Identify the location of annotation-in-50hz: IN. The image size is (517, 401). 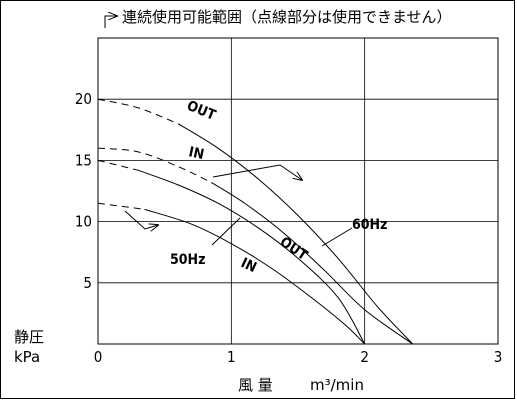
(248, 265).